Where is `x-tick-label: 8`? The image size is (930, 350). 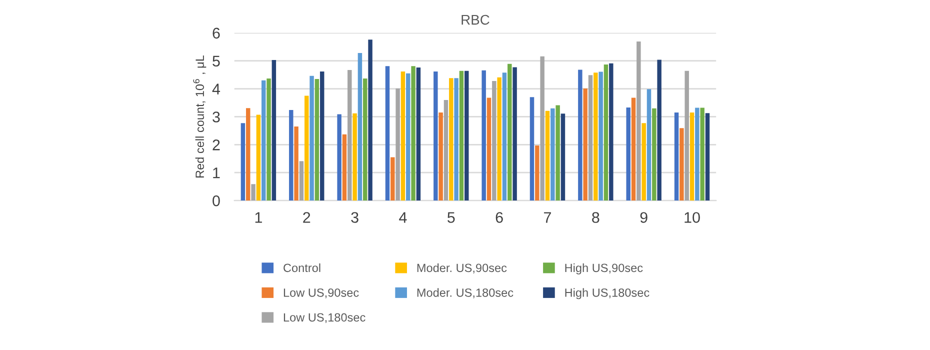
x-tick-label: 8 is located at coordinates (596, 217).